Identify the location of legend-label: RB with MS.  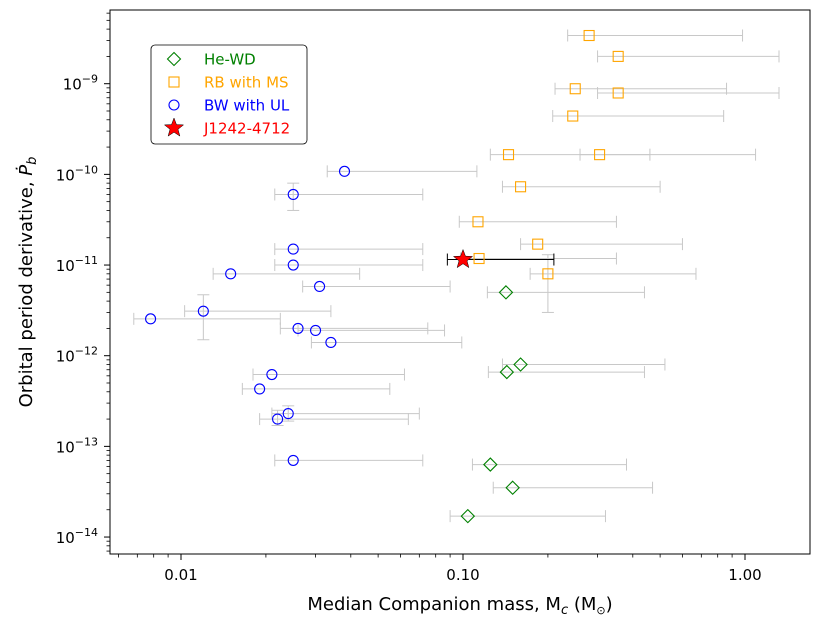
(246, 83).